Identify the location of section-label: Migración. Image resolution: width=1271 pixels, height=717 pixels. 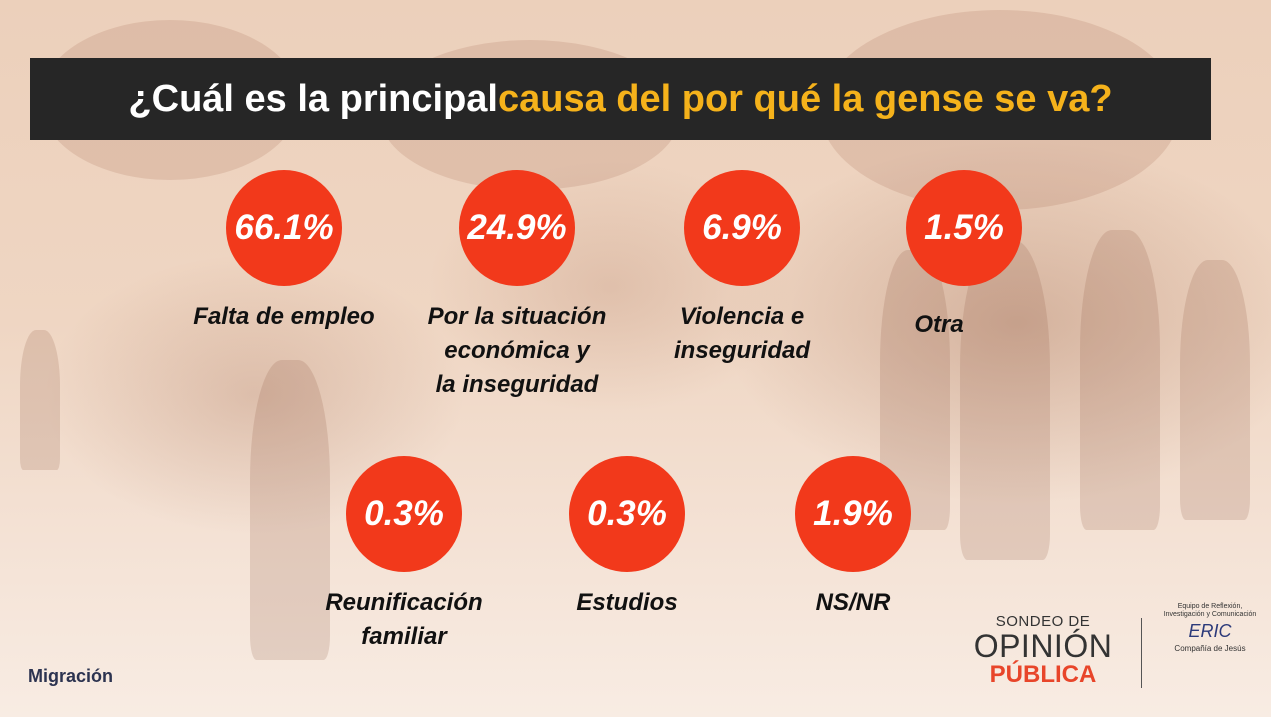
(71, 676).